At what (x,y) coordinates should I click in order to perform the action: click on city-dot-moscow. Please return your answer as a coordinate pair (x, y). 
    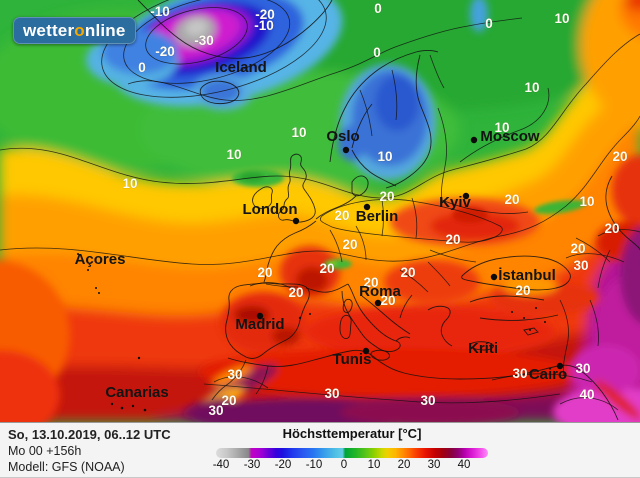
    Looking at the image, I should click on (474, 140).